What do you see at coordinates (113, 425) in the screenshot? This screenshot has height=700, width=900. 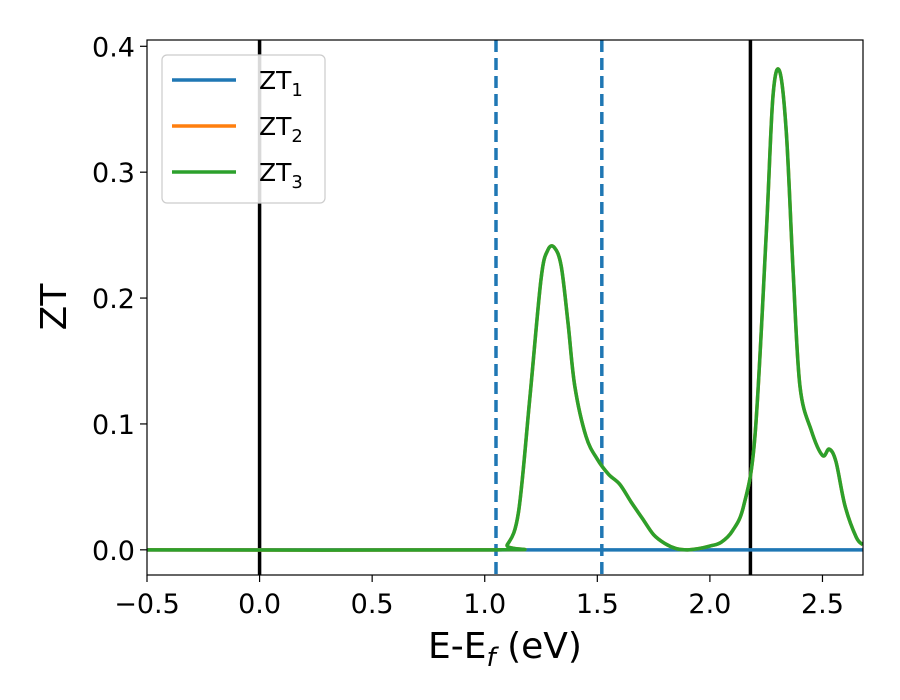 I see `y-tick-label: 0.1` at bounding box center [113, 425].